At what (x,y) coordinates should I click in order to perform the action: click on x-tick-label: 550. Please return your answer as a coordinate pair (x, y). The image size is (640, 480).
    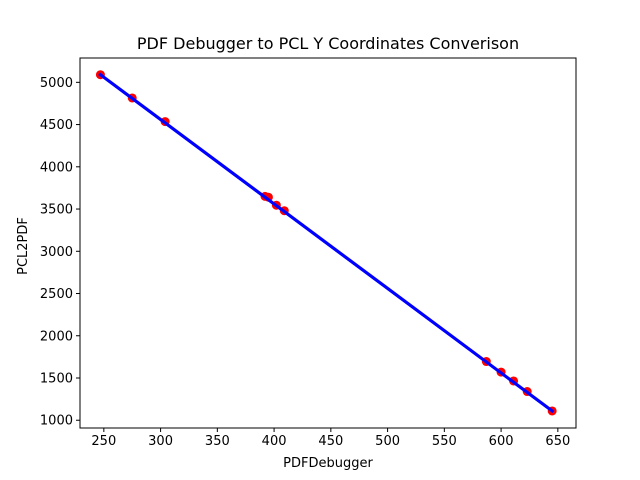
    Looking at the image, I should click on (444, 441).